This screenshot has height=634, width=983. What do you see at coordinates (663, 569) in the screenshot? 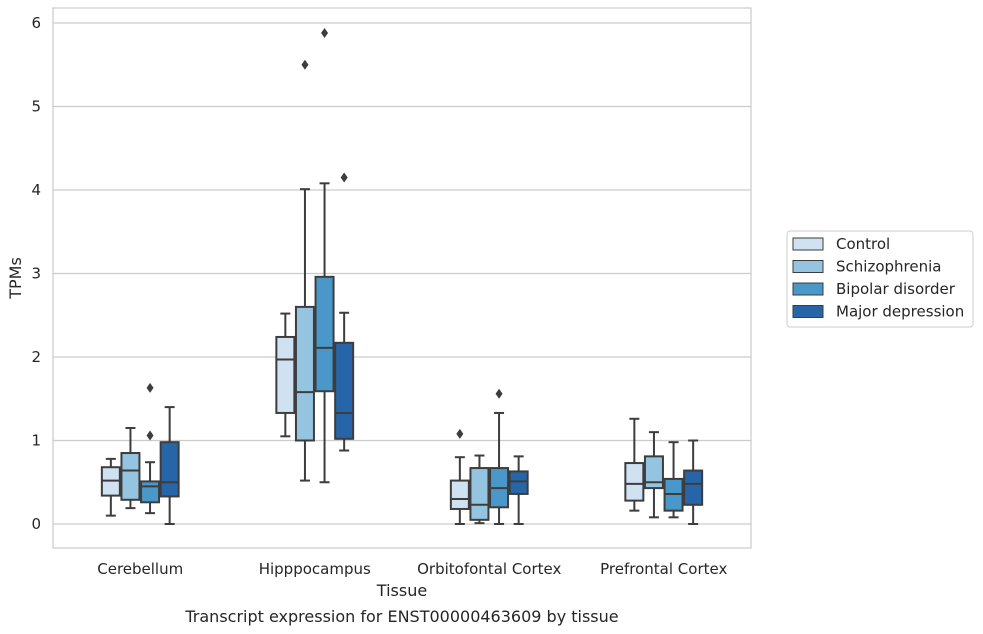
I see `x-tick-label: Prefrontal Cortex` at bounding box center [663, 569].